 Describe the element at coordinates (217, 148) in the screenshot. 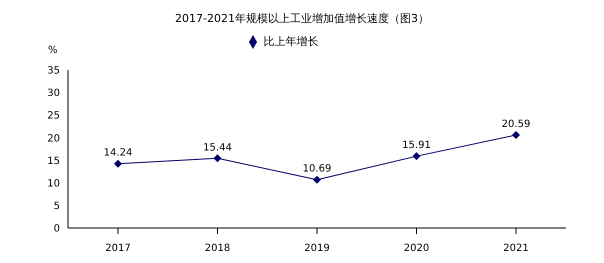

I see `data-label: 15.44` at that location.